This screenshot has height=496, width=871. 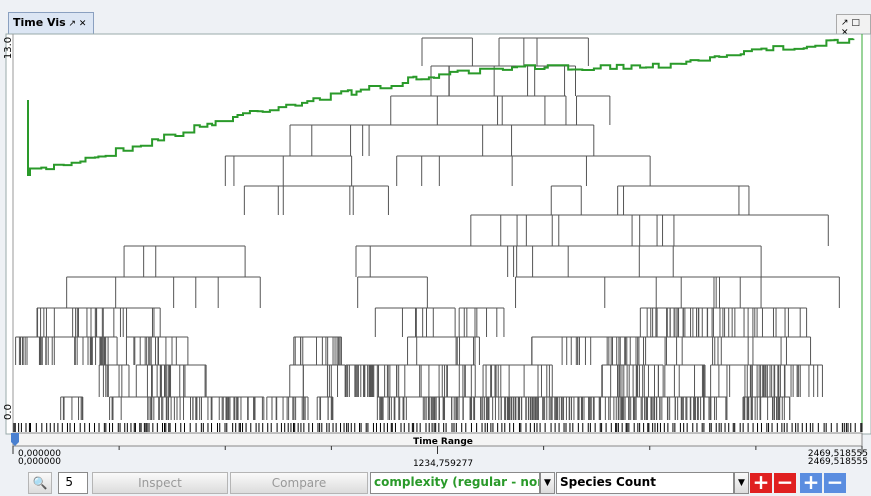 What do you see at coordinates (40, 483) in the screenshot?
I see `zoom-button: 🔍` at bounding box center [40, 483].